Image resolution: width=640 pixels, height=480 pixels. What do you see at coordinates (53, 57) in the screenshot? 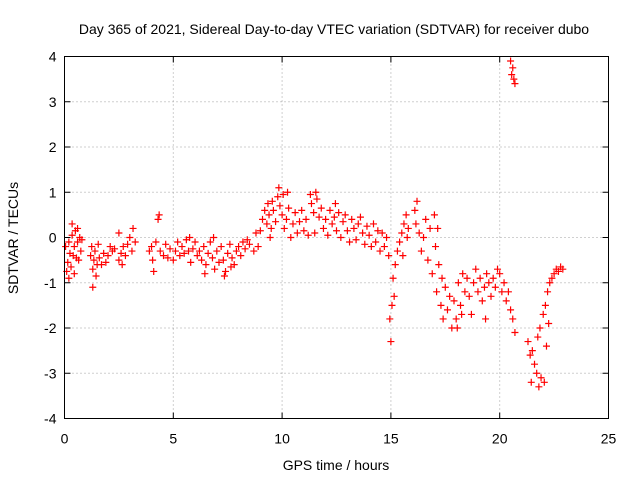
I see `y-tick-label: 4` at bounding box center [53, 57].